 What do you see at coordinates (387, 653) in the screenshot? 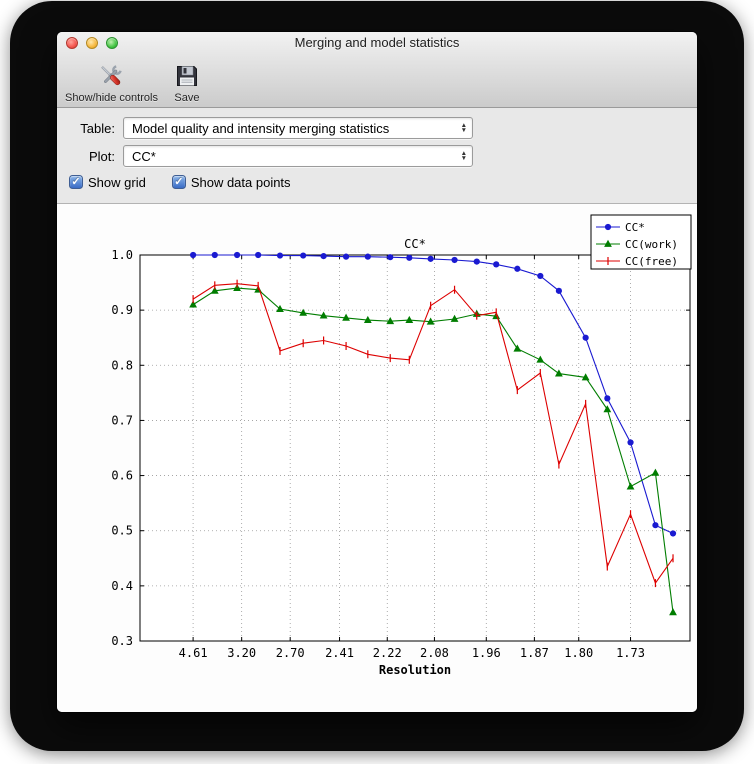
I see `svg-text: 2.22` at bounding box center [387, 653].